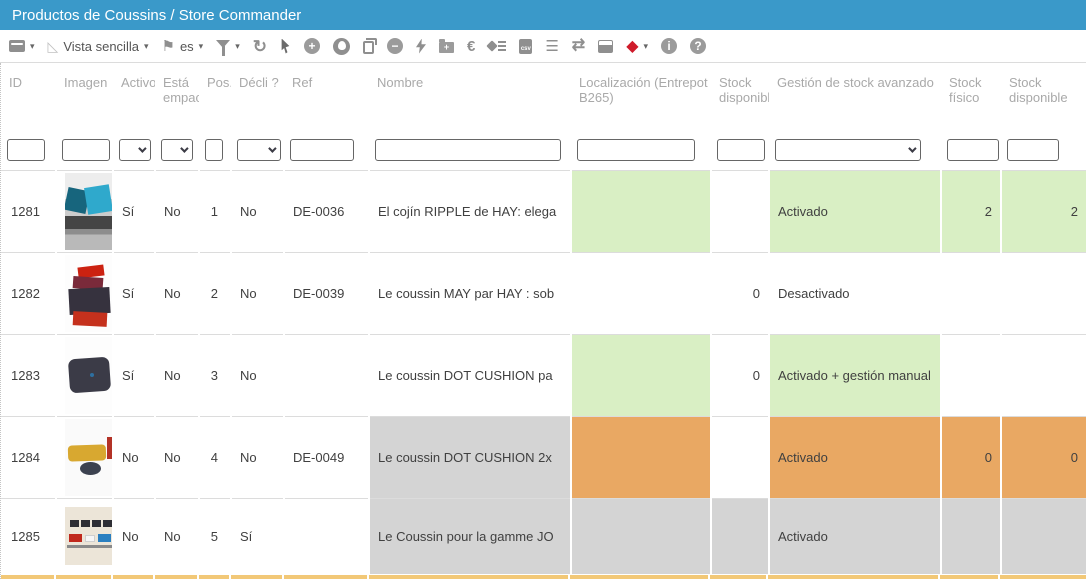  Describe the element at coordinates (420, 46) in the screenshot. I see `bulk-actions-button` at that location.